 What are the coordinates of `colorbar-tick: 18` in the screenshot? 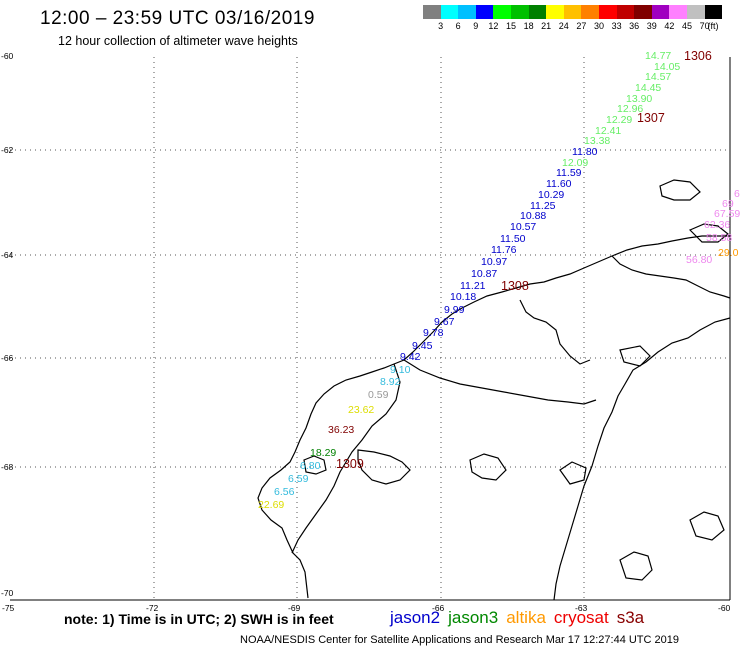 It's located at (528, 26).